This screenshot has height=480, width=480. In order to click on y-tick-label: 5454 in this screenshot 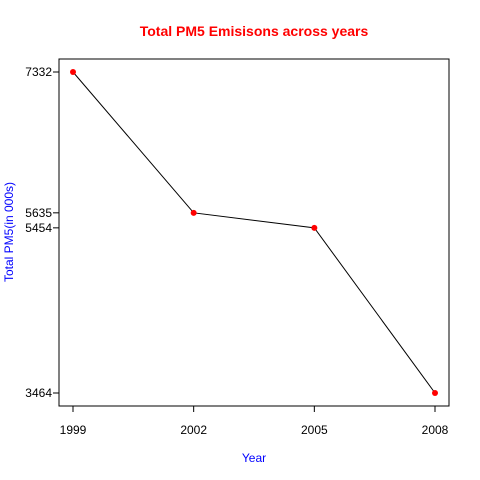, I will do `click(38, 228)`.